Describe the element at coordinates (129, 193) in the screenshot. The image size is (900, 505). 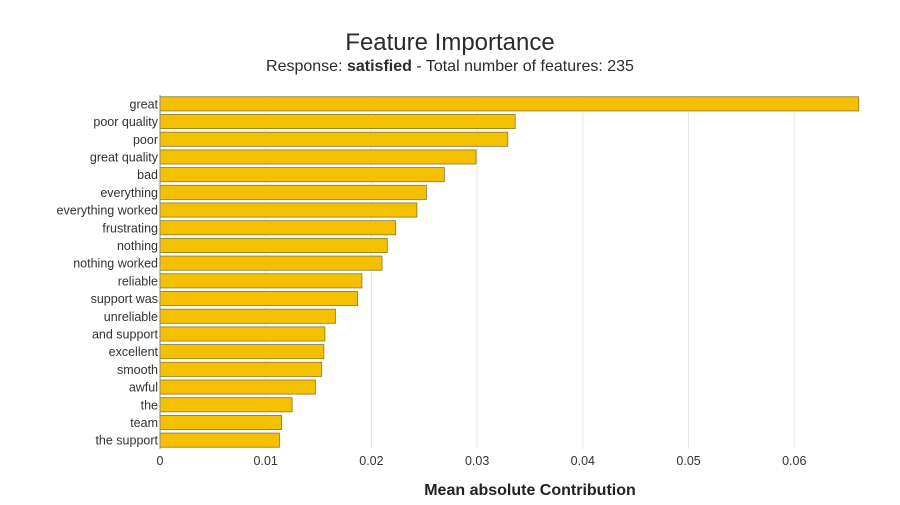
I see `category-label: everything` at that location.